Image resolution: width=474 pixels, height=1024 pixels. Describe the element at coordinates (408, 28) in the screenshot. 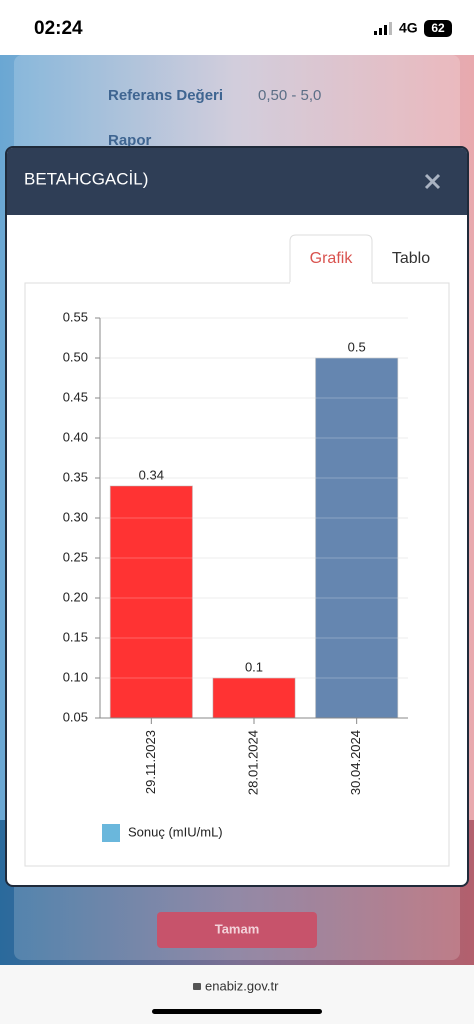

I see `status-network: 4G` at that location.